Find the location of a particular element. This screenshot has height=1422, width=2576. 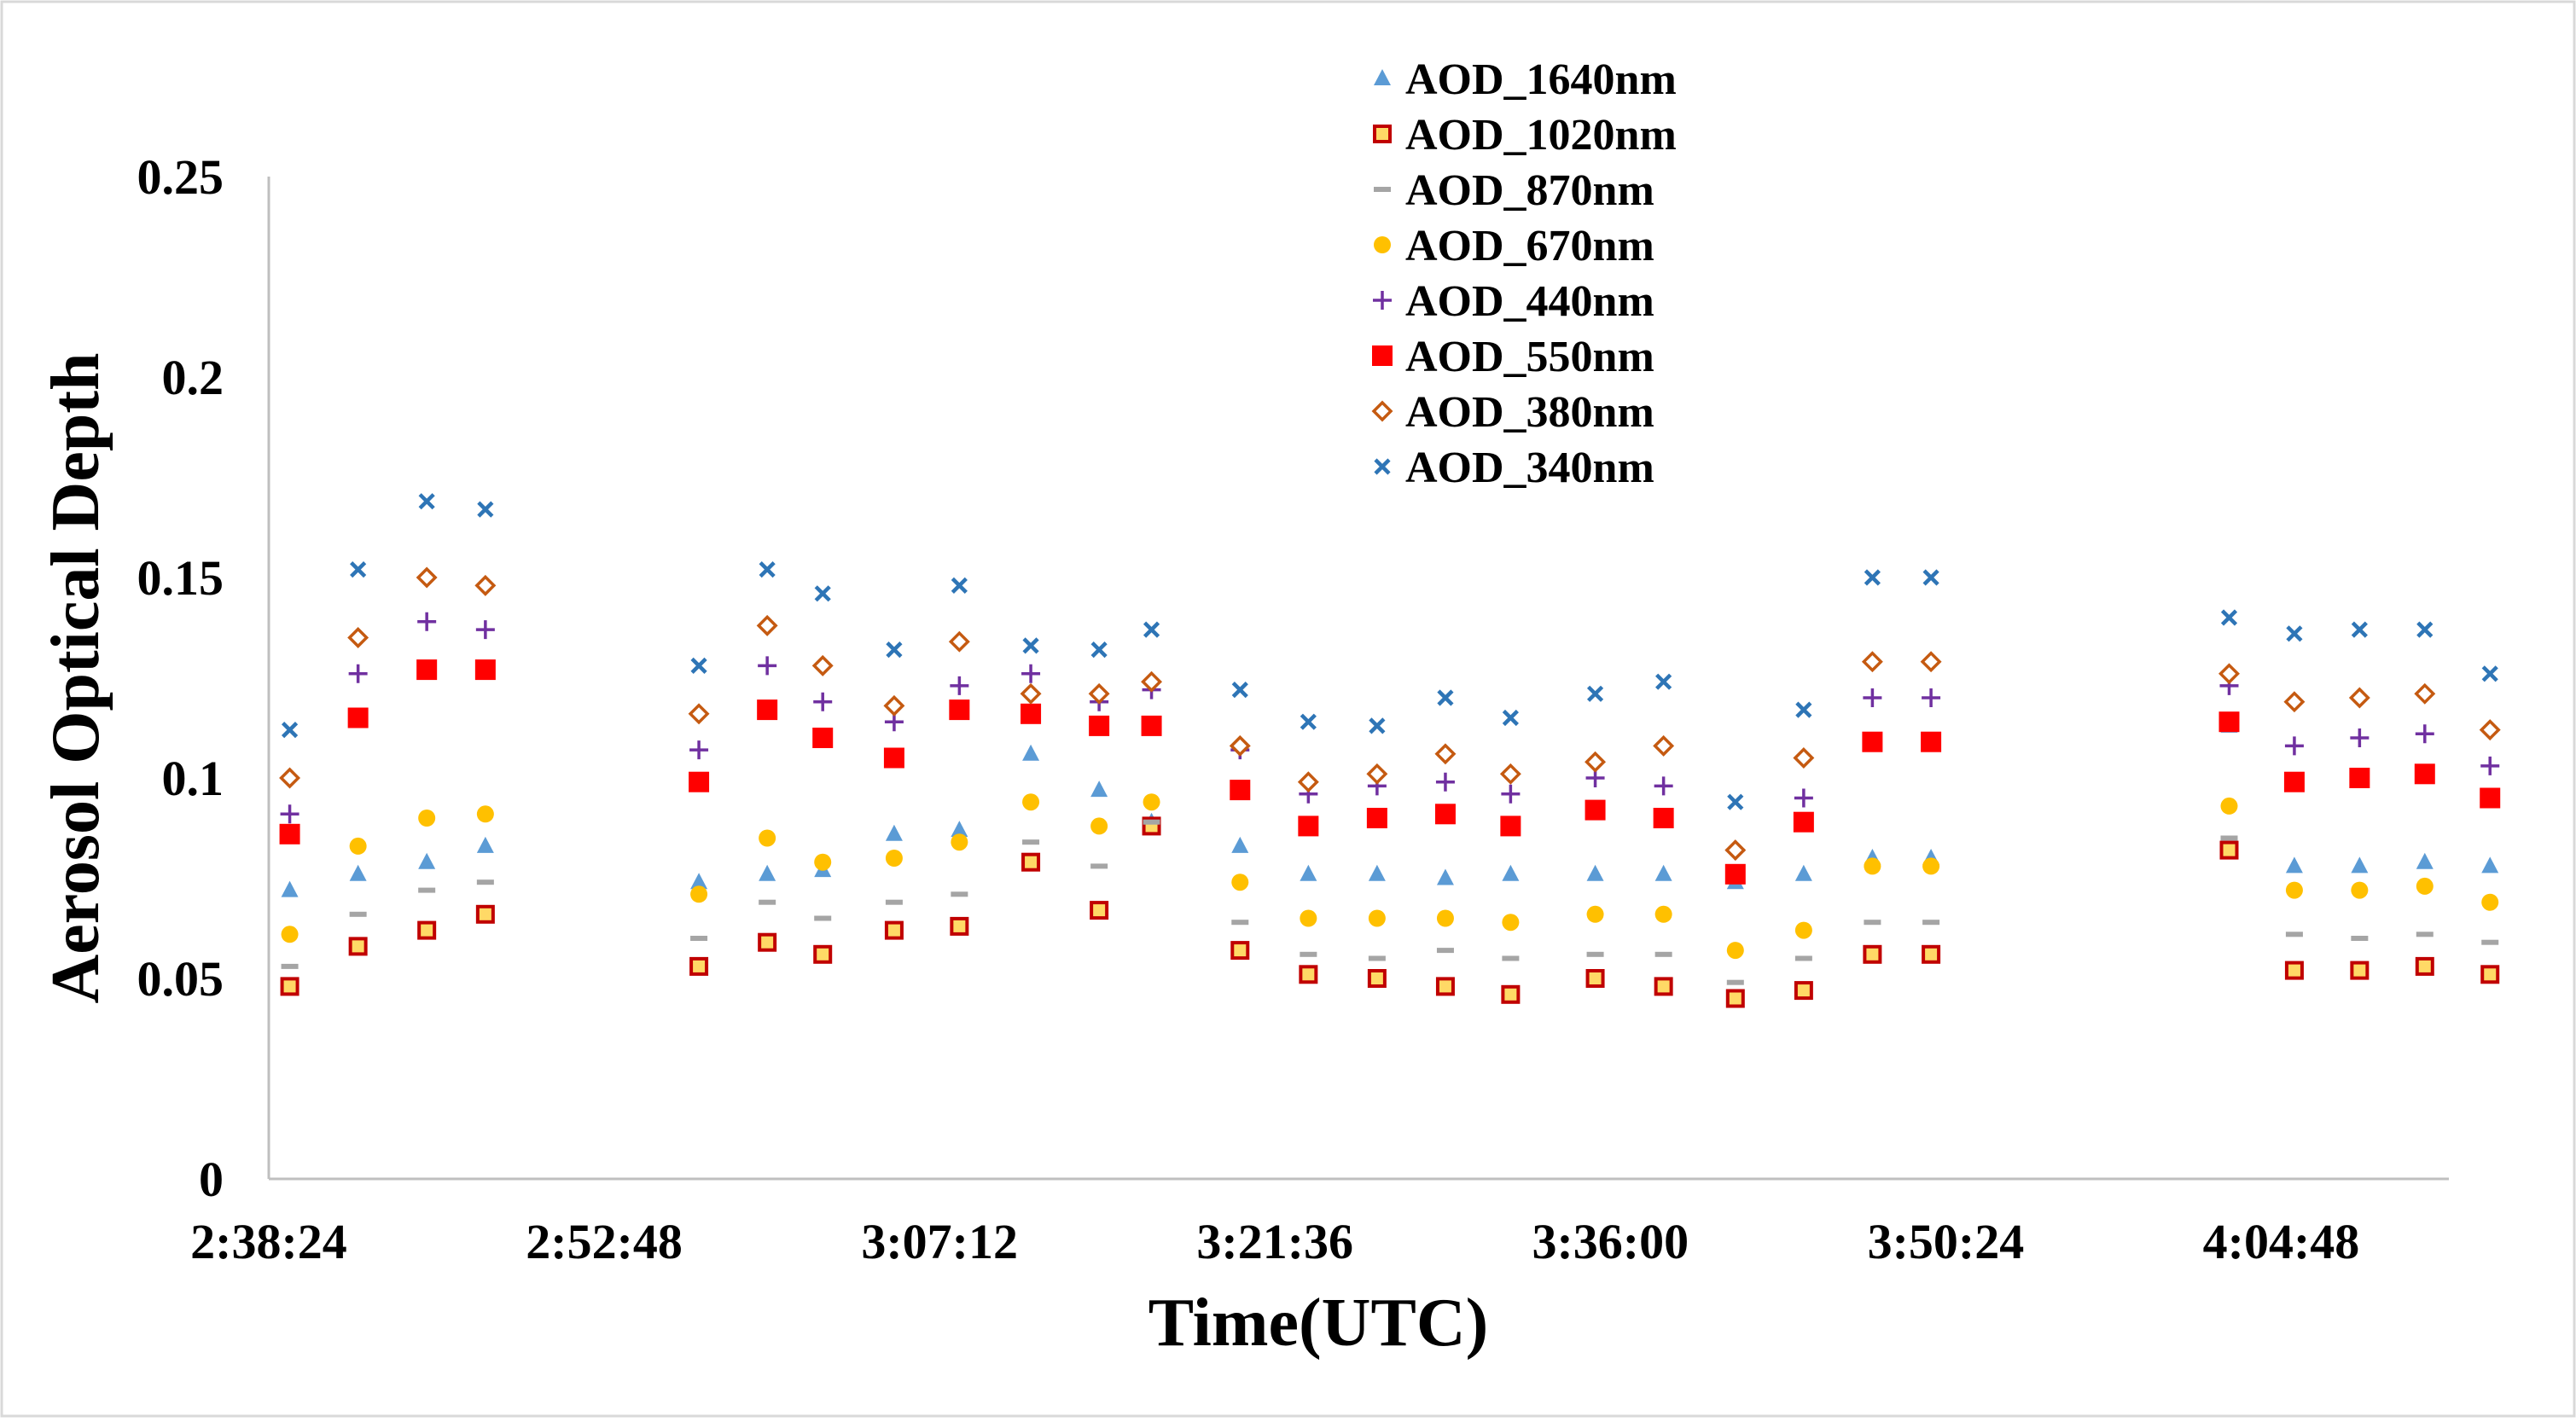

legend-item: AOD_870nm is located at coordinates (1514, 190).